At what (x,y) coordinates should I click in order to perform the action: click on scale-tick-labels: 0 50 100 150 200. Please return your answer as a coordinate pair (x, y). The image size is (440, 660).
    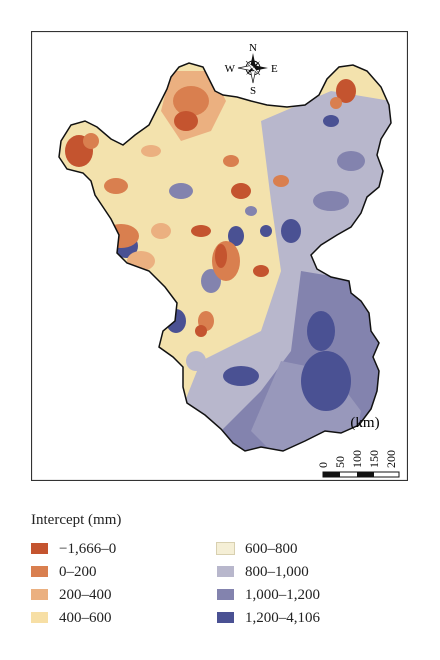
    Looking at the image, I should click on (357, 459).